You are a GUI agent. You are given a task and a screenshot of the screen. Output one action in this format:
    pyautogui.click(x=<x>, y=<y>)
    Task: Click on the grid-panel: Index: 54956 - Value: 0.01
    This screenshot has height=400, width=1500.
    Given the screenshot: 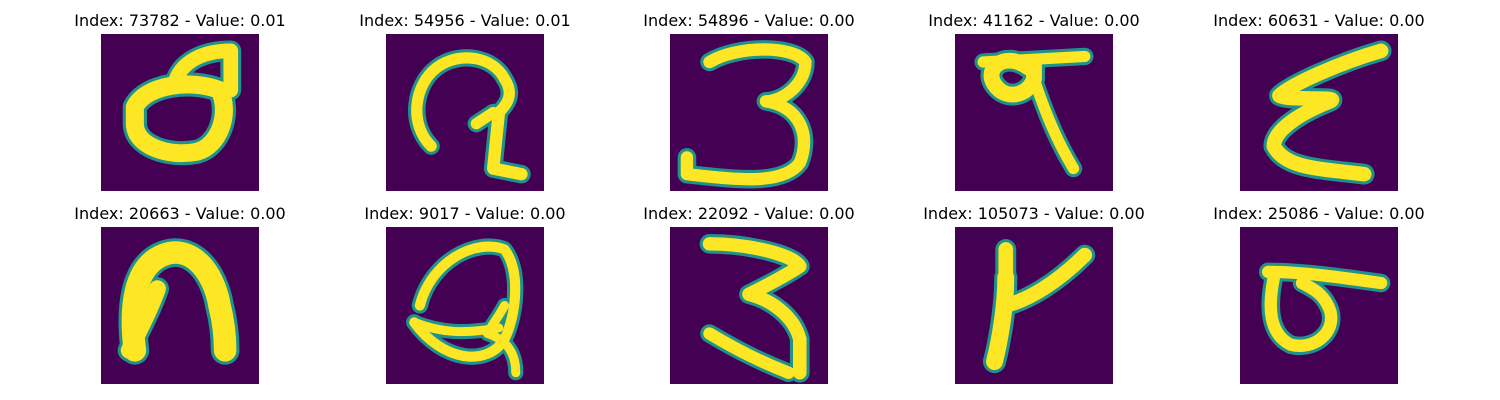 What is the action you would take?
    pyautogui.click(x=465, y=107)
    